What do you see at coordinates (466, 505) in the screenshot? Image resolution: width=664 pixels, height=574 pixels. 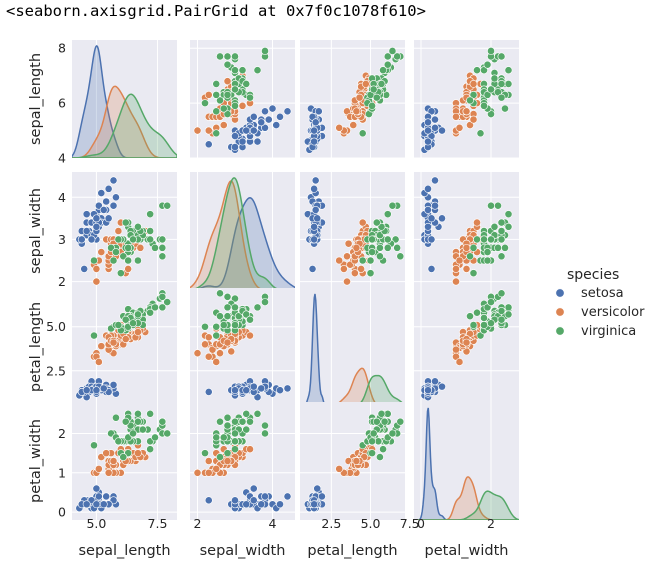 I see `kde-virginica` at bounding box center [466, 505].